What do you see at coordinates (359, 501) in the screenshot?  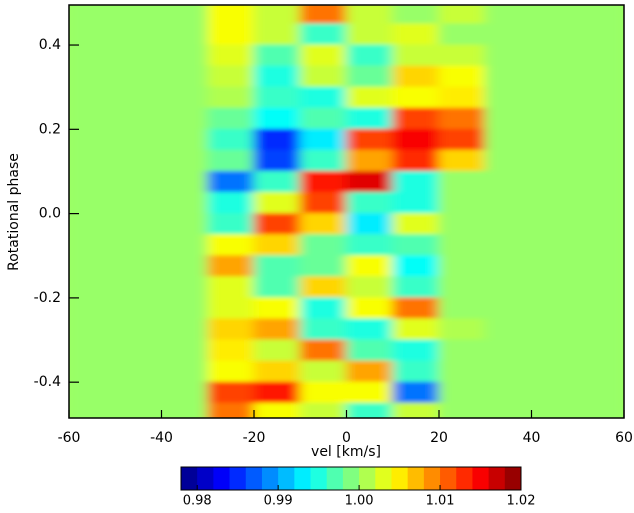 I see `colorbar-tick-label: 1.00` at bounding box center [359, 501].